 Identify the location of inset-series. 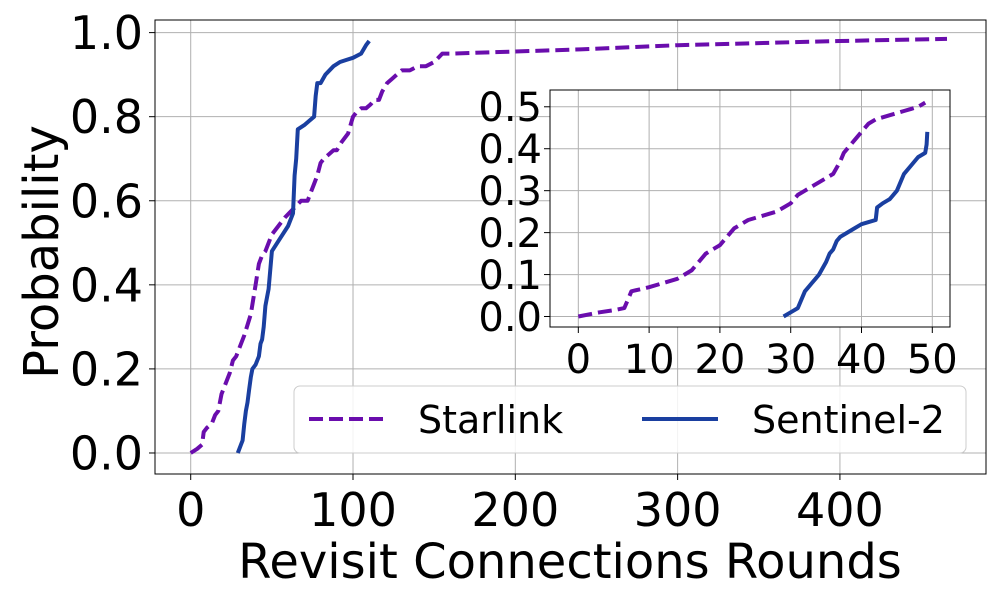
(753, 209).